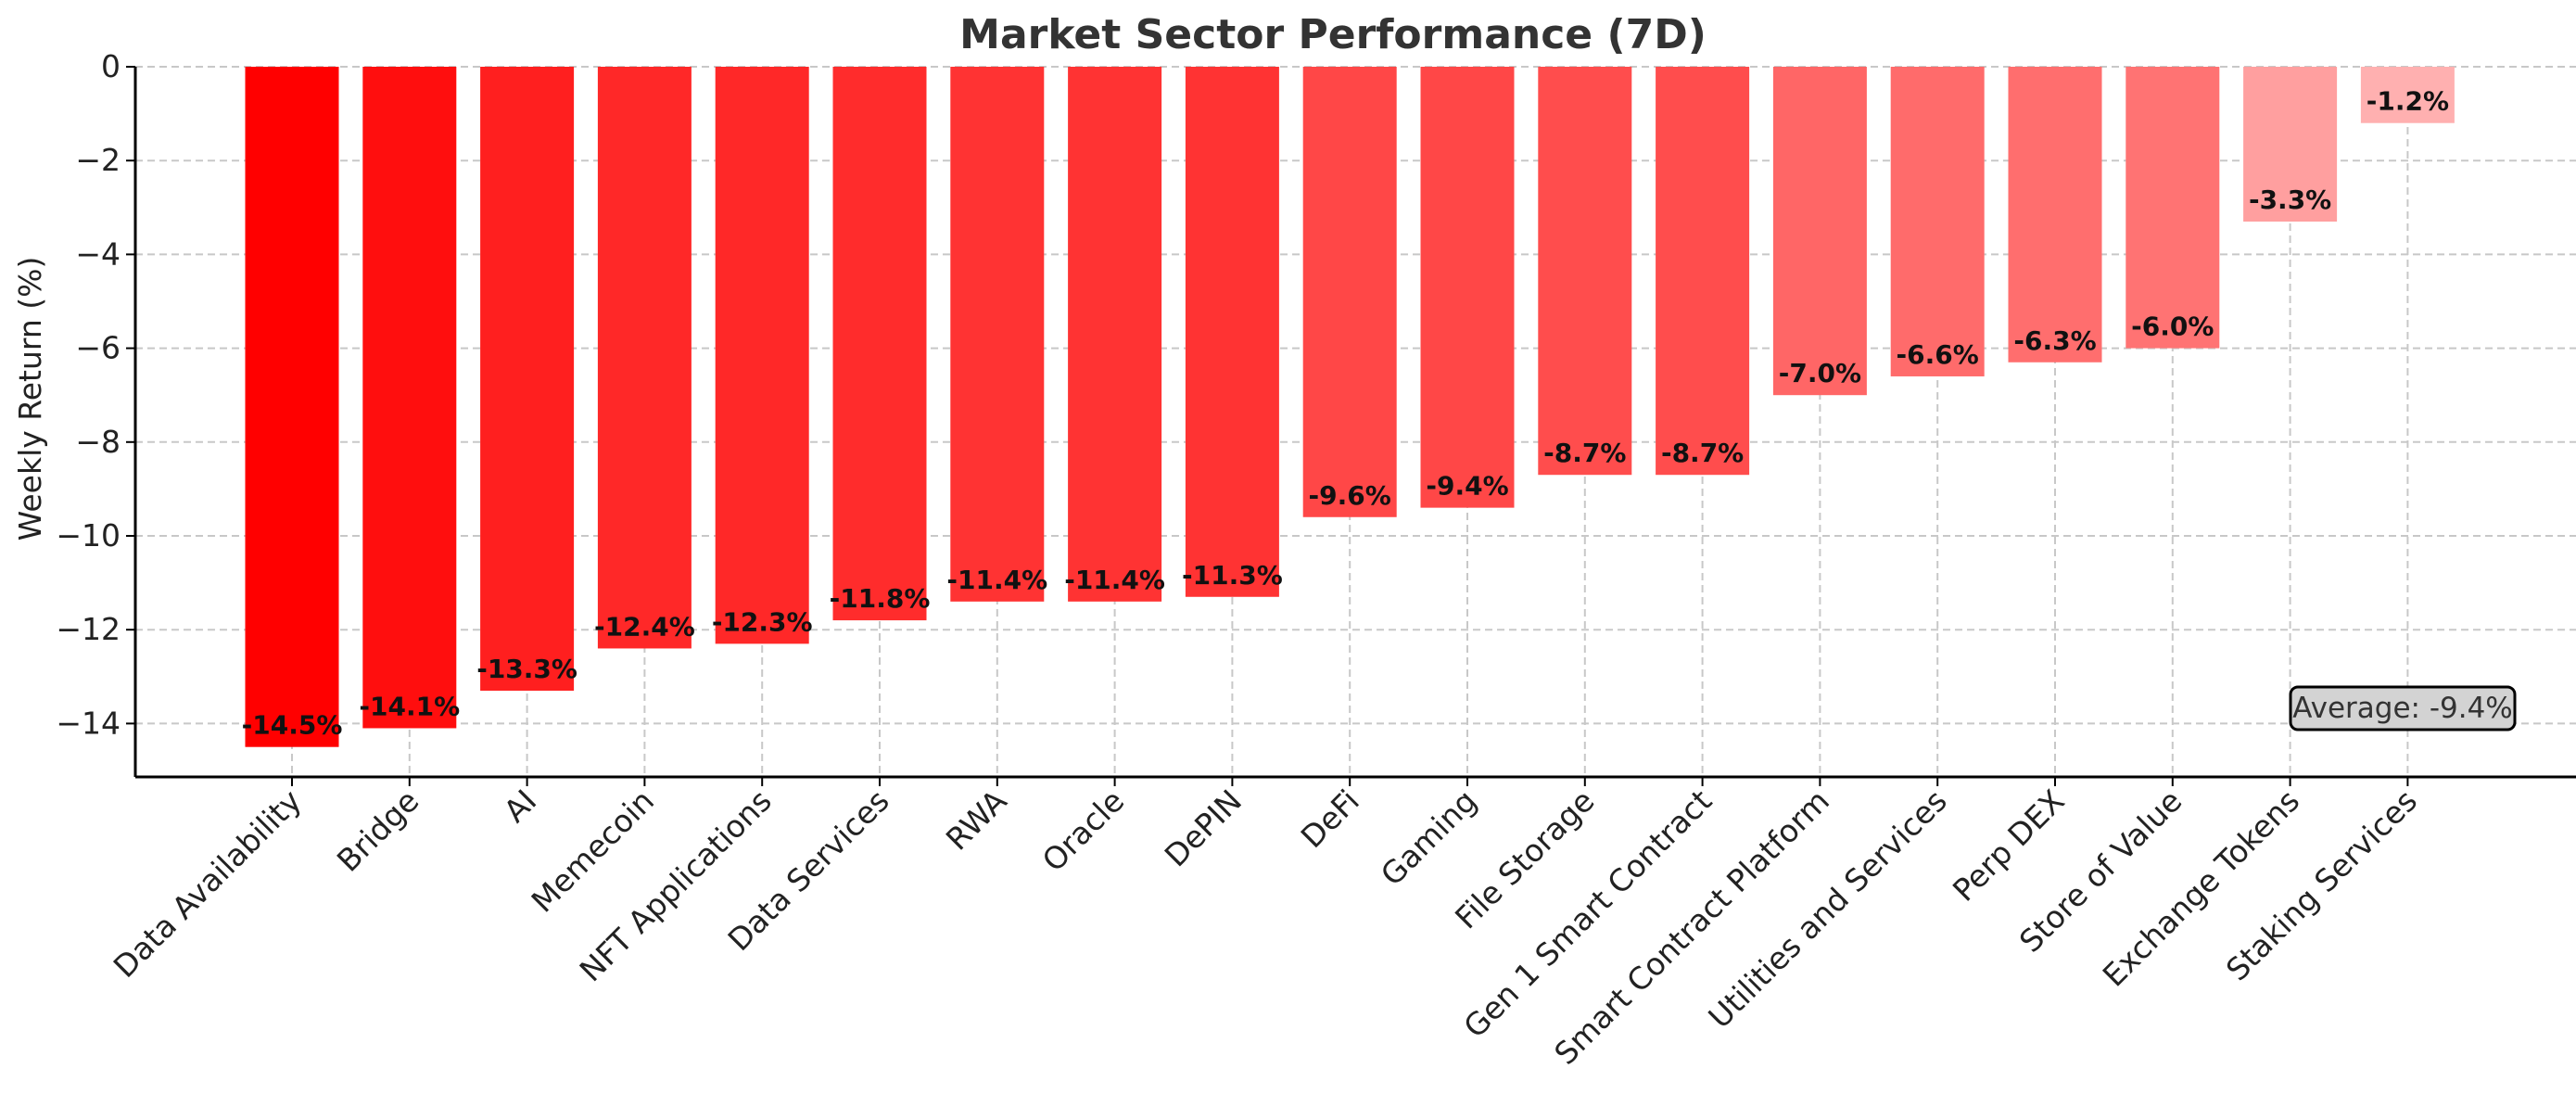 The width and height of the screenshot is (2576, 1094). What do you see at coordinates (644, 626) in the screenshot?
I see `bar-value-label: -12.4%` at bounding box center [644, 626].